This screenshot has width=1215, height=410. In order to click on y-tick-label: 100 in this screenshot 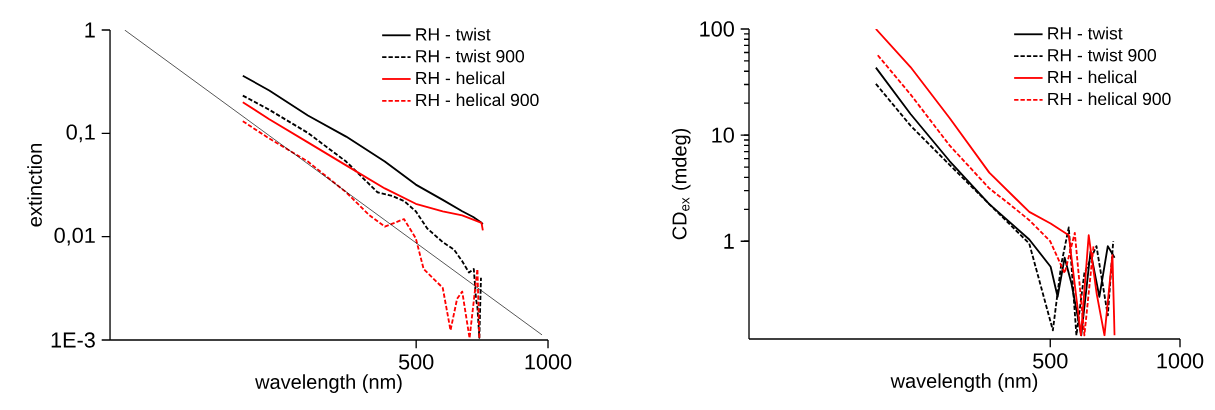, I will do `click(717, 29)`.